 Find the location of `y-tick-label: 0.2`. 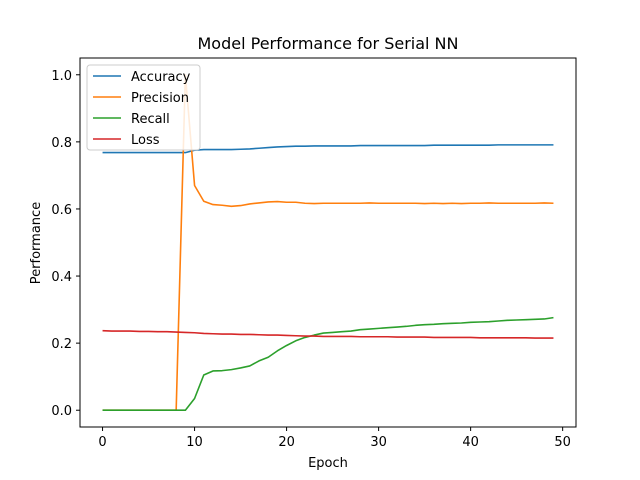

y-tick-label: 0.2 is located at coordinates (61, 344).